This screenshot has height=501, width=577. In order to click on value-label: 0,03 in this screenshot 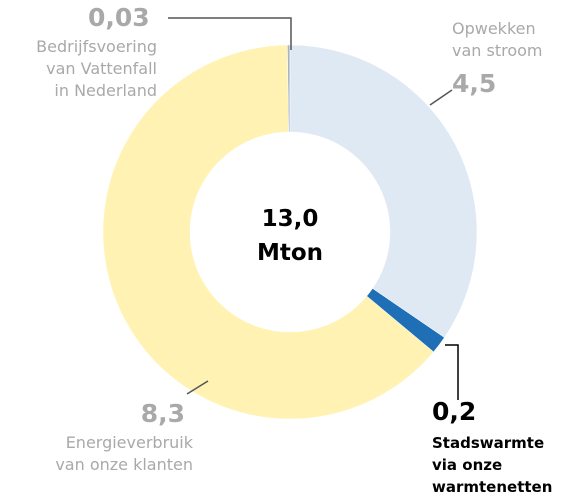, I will do `click(119, 17)`.